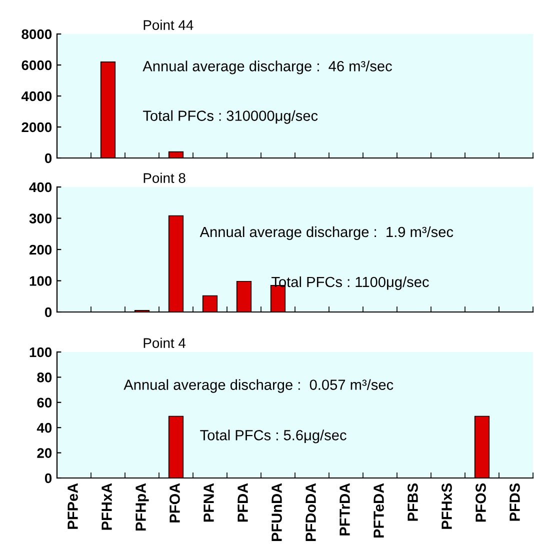 This screenshot has width=534, height=548. What do you see at coordinates (165, 177) in the screenshot?
I see `chart-title: Point 8` at bounding box center [165, 177].